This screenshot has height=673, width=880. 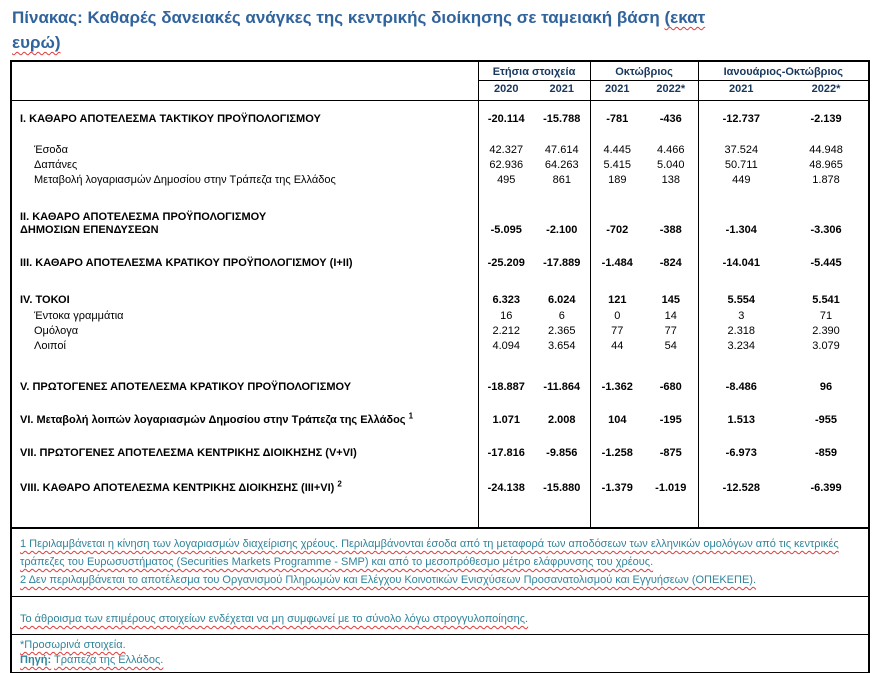 What do you see at coordinates (617, 426) in the screenshot?
I see `cell-value: 104` at bounding box center [617, 426].